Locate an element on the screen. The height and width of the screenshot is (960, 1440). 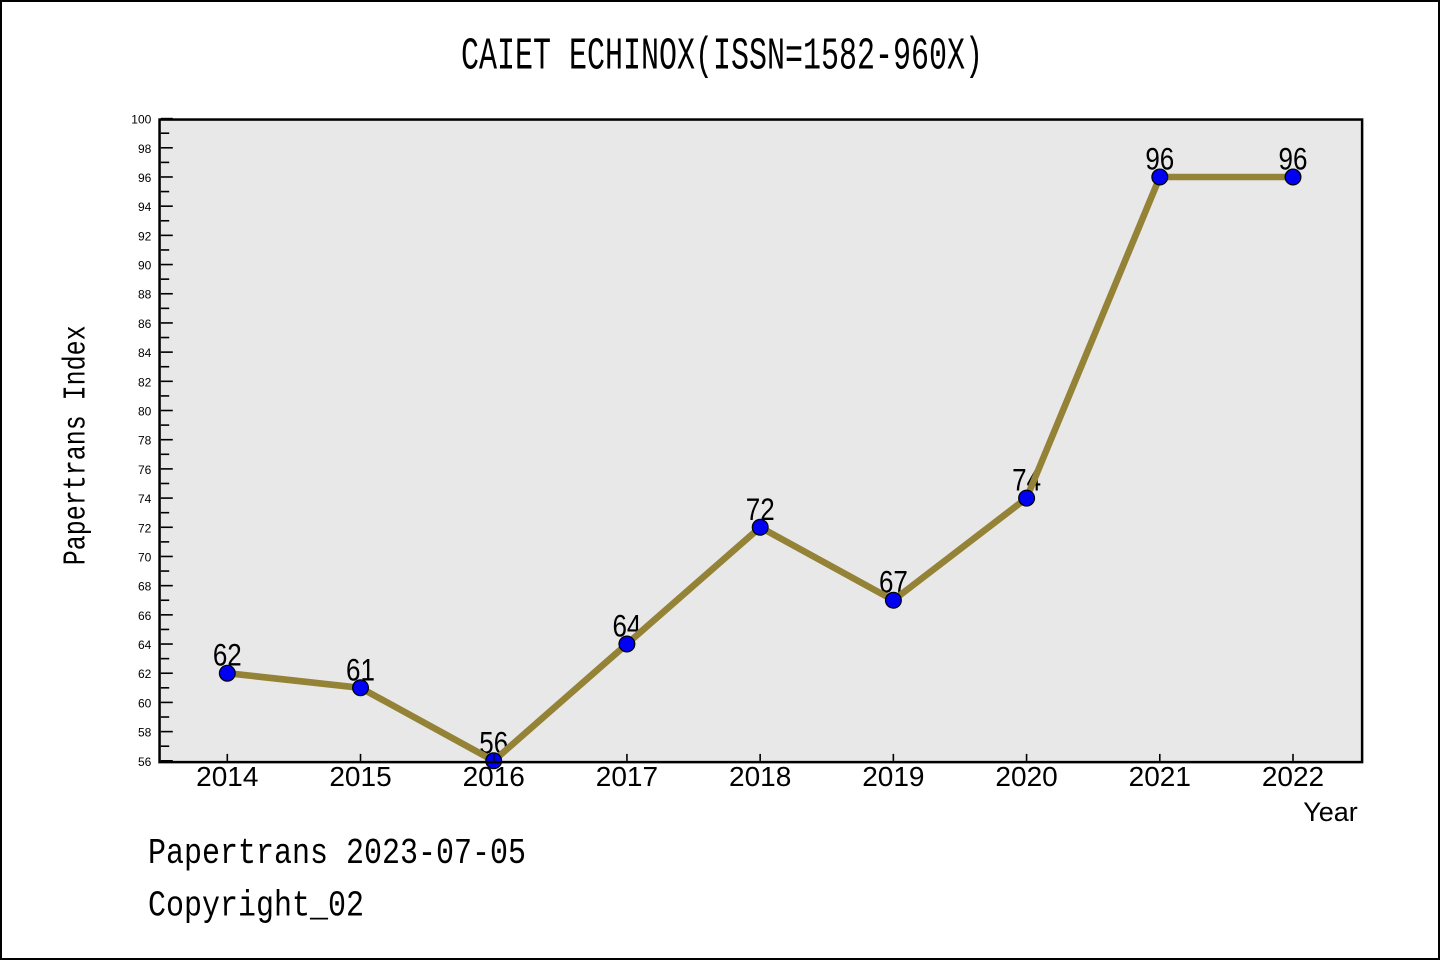
svg-text: 72 is located at coordinates (145, 528).